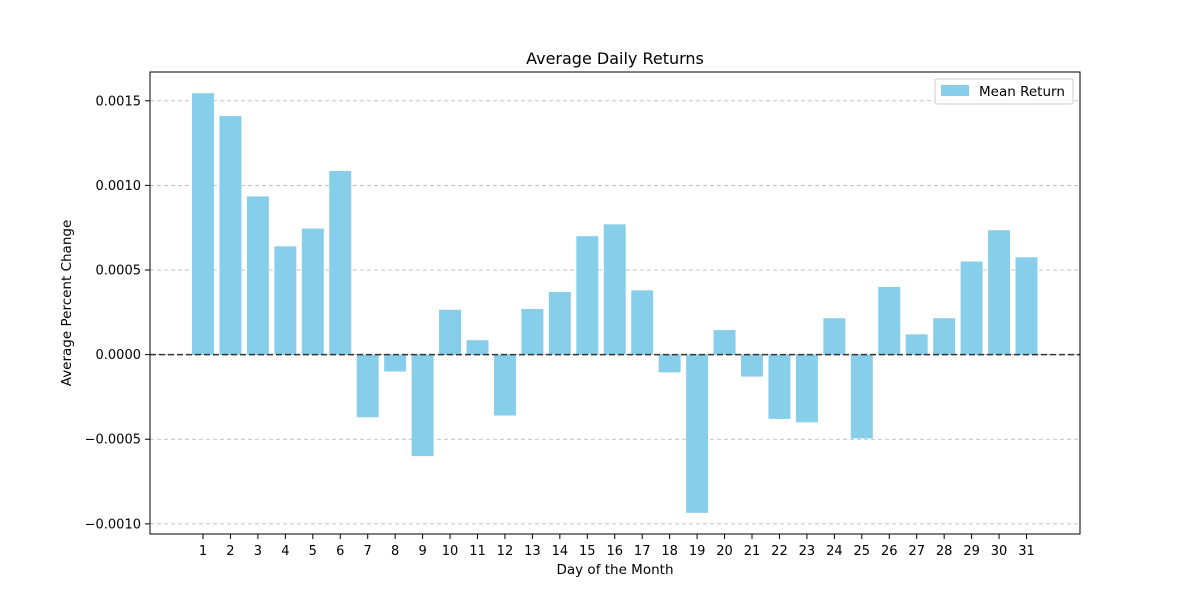 The image size is (1200, 600). What do you see at coordinates (230, 551) in the screenshot?
I see `x-tick-label: 2` at bounding box center [230, 551].